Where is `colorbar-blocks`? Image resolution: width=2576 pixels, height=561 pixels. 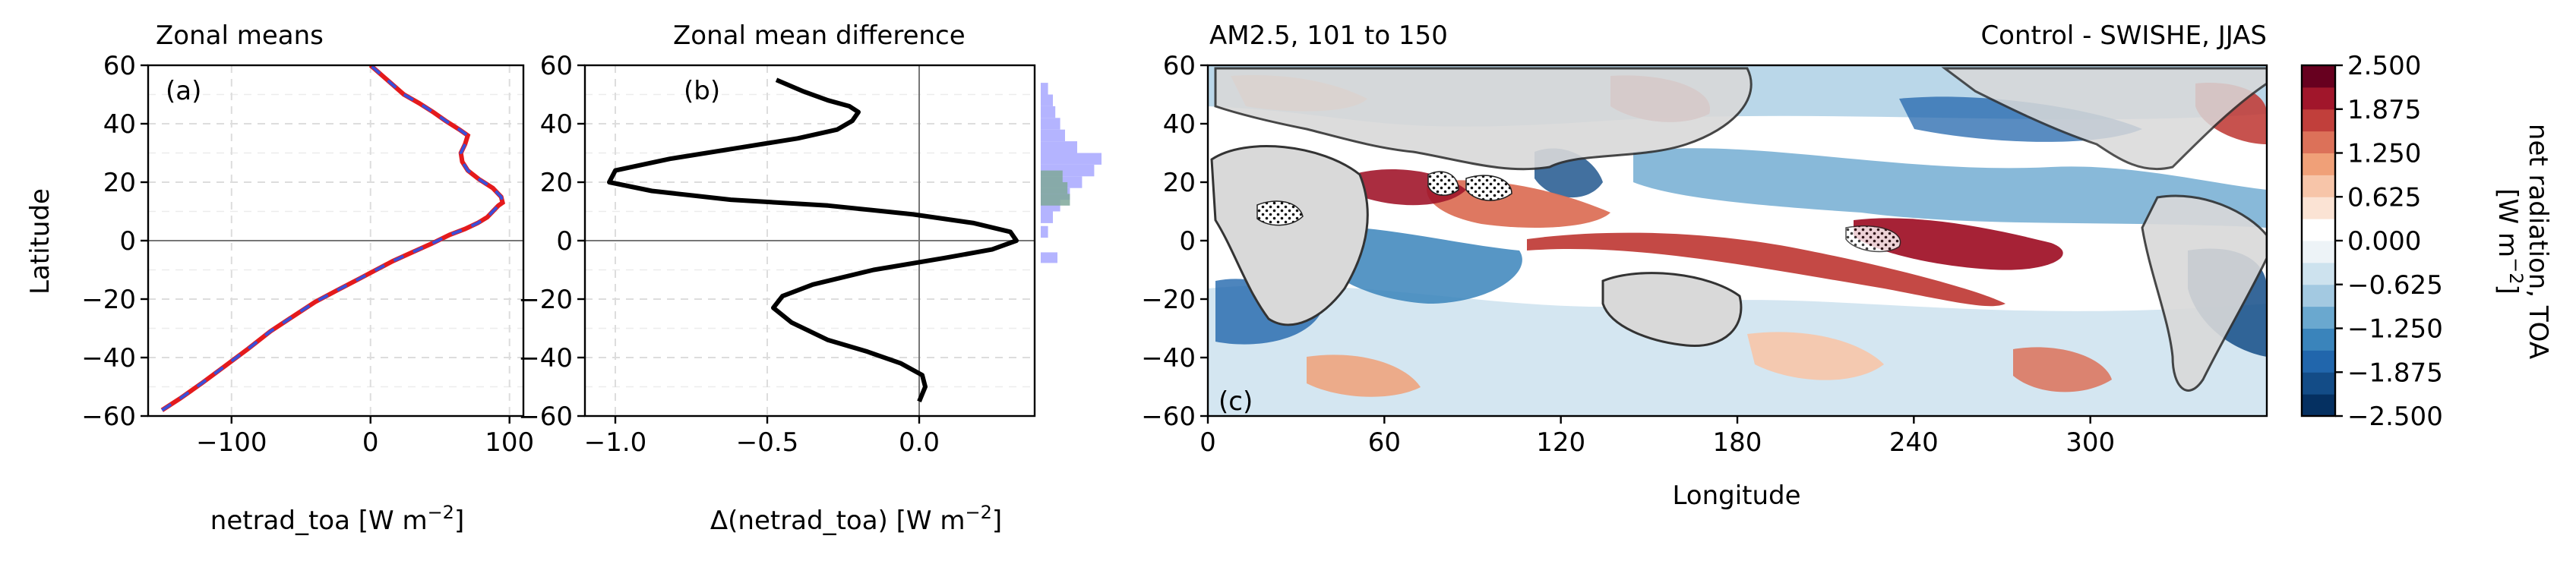
colorbar-blocks is located at coordinates (2318, 241).